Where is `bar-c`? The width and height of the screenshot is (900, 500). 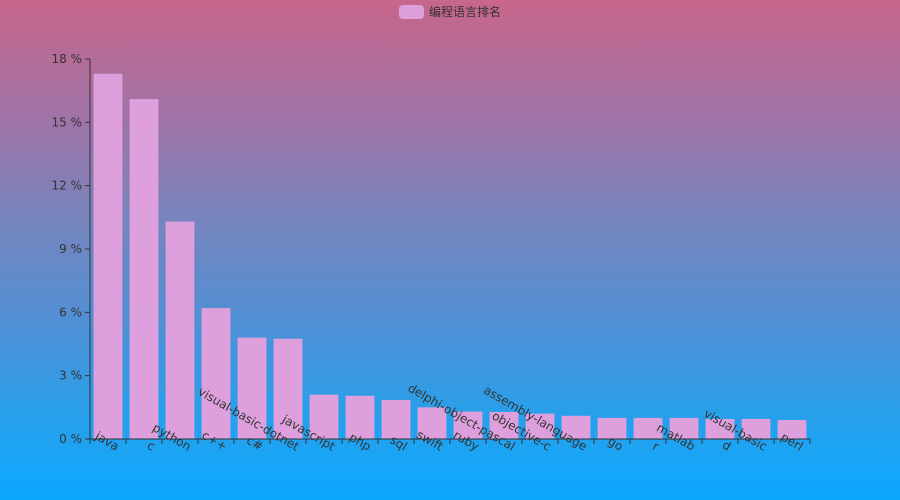
bar-c is located at coordinates (144, 269).